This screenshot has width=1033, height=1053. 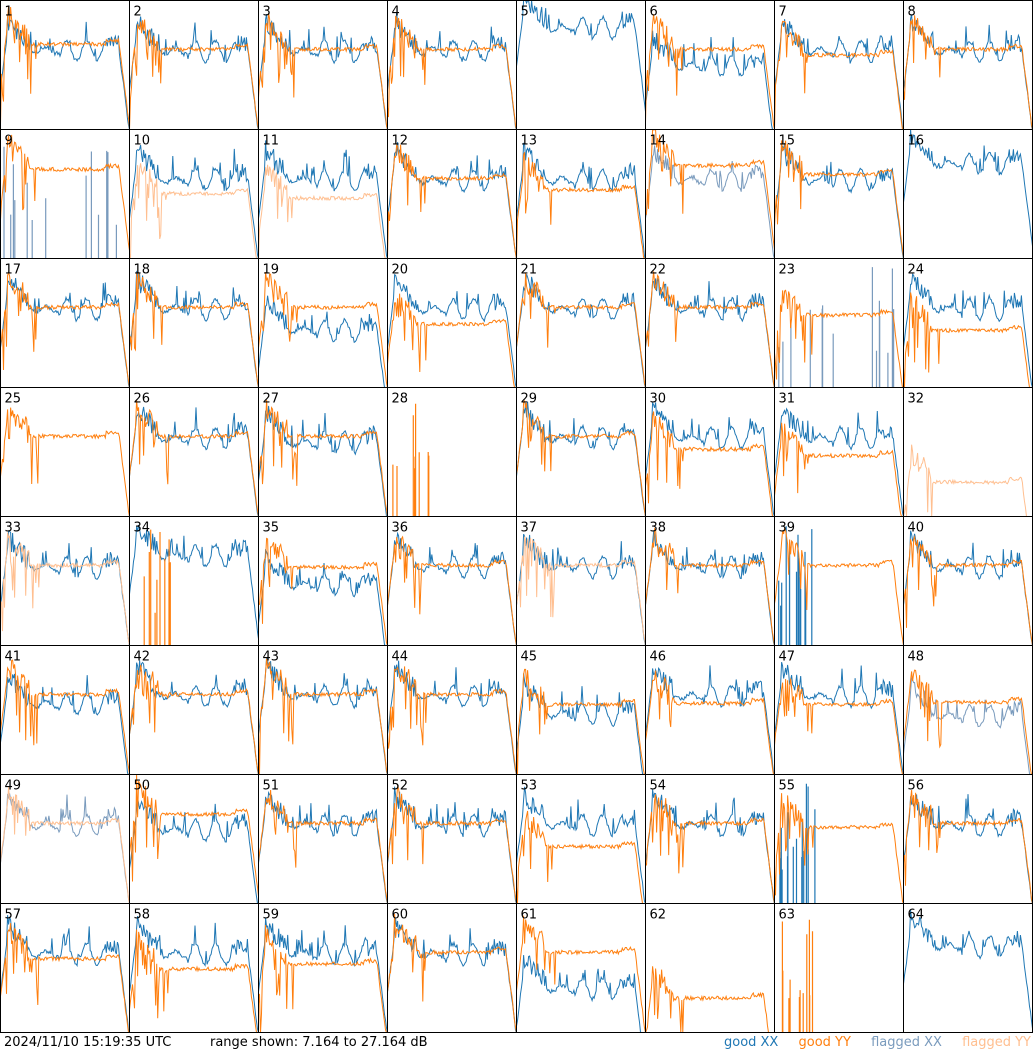 I want to click on panel-21-label: 21, so click(x=529, y=270).